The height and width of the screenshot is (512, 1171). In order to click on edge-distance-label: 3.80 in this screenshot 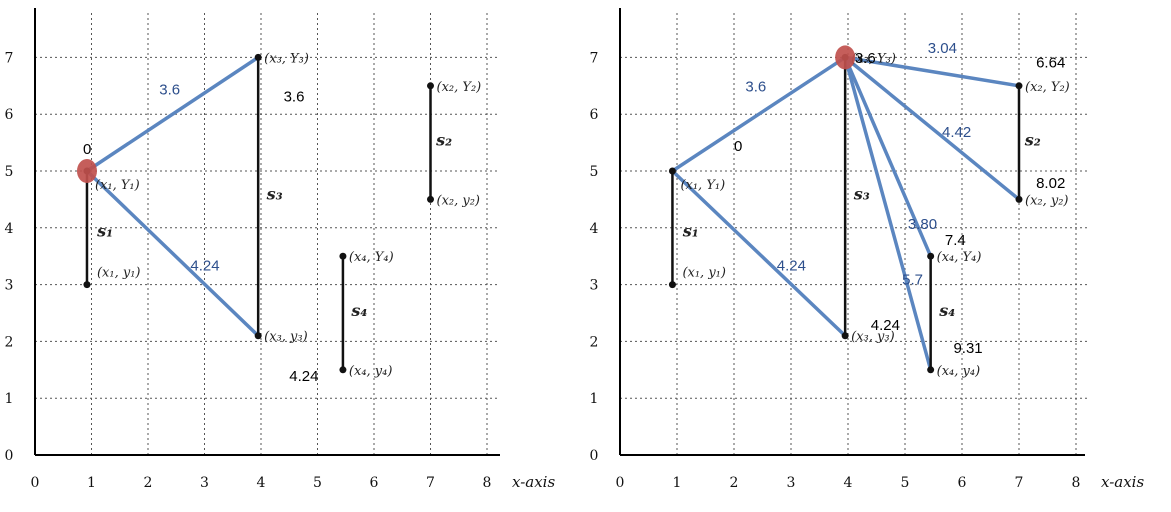, I will do `click(922, 224)`.